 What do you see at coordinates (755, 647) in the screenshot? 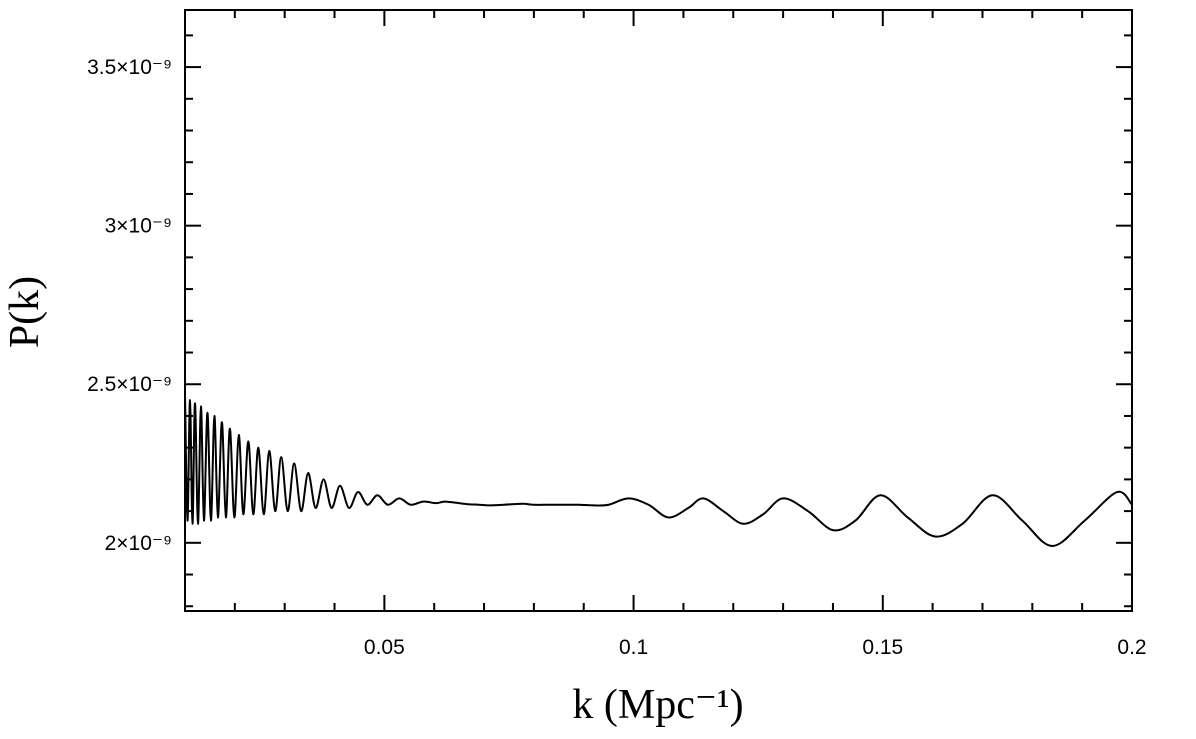
I see `x-tick-labels: 0.05 0.1 0.15 0.2` at bounding box center [755, 647].